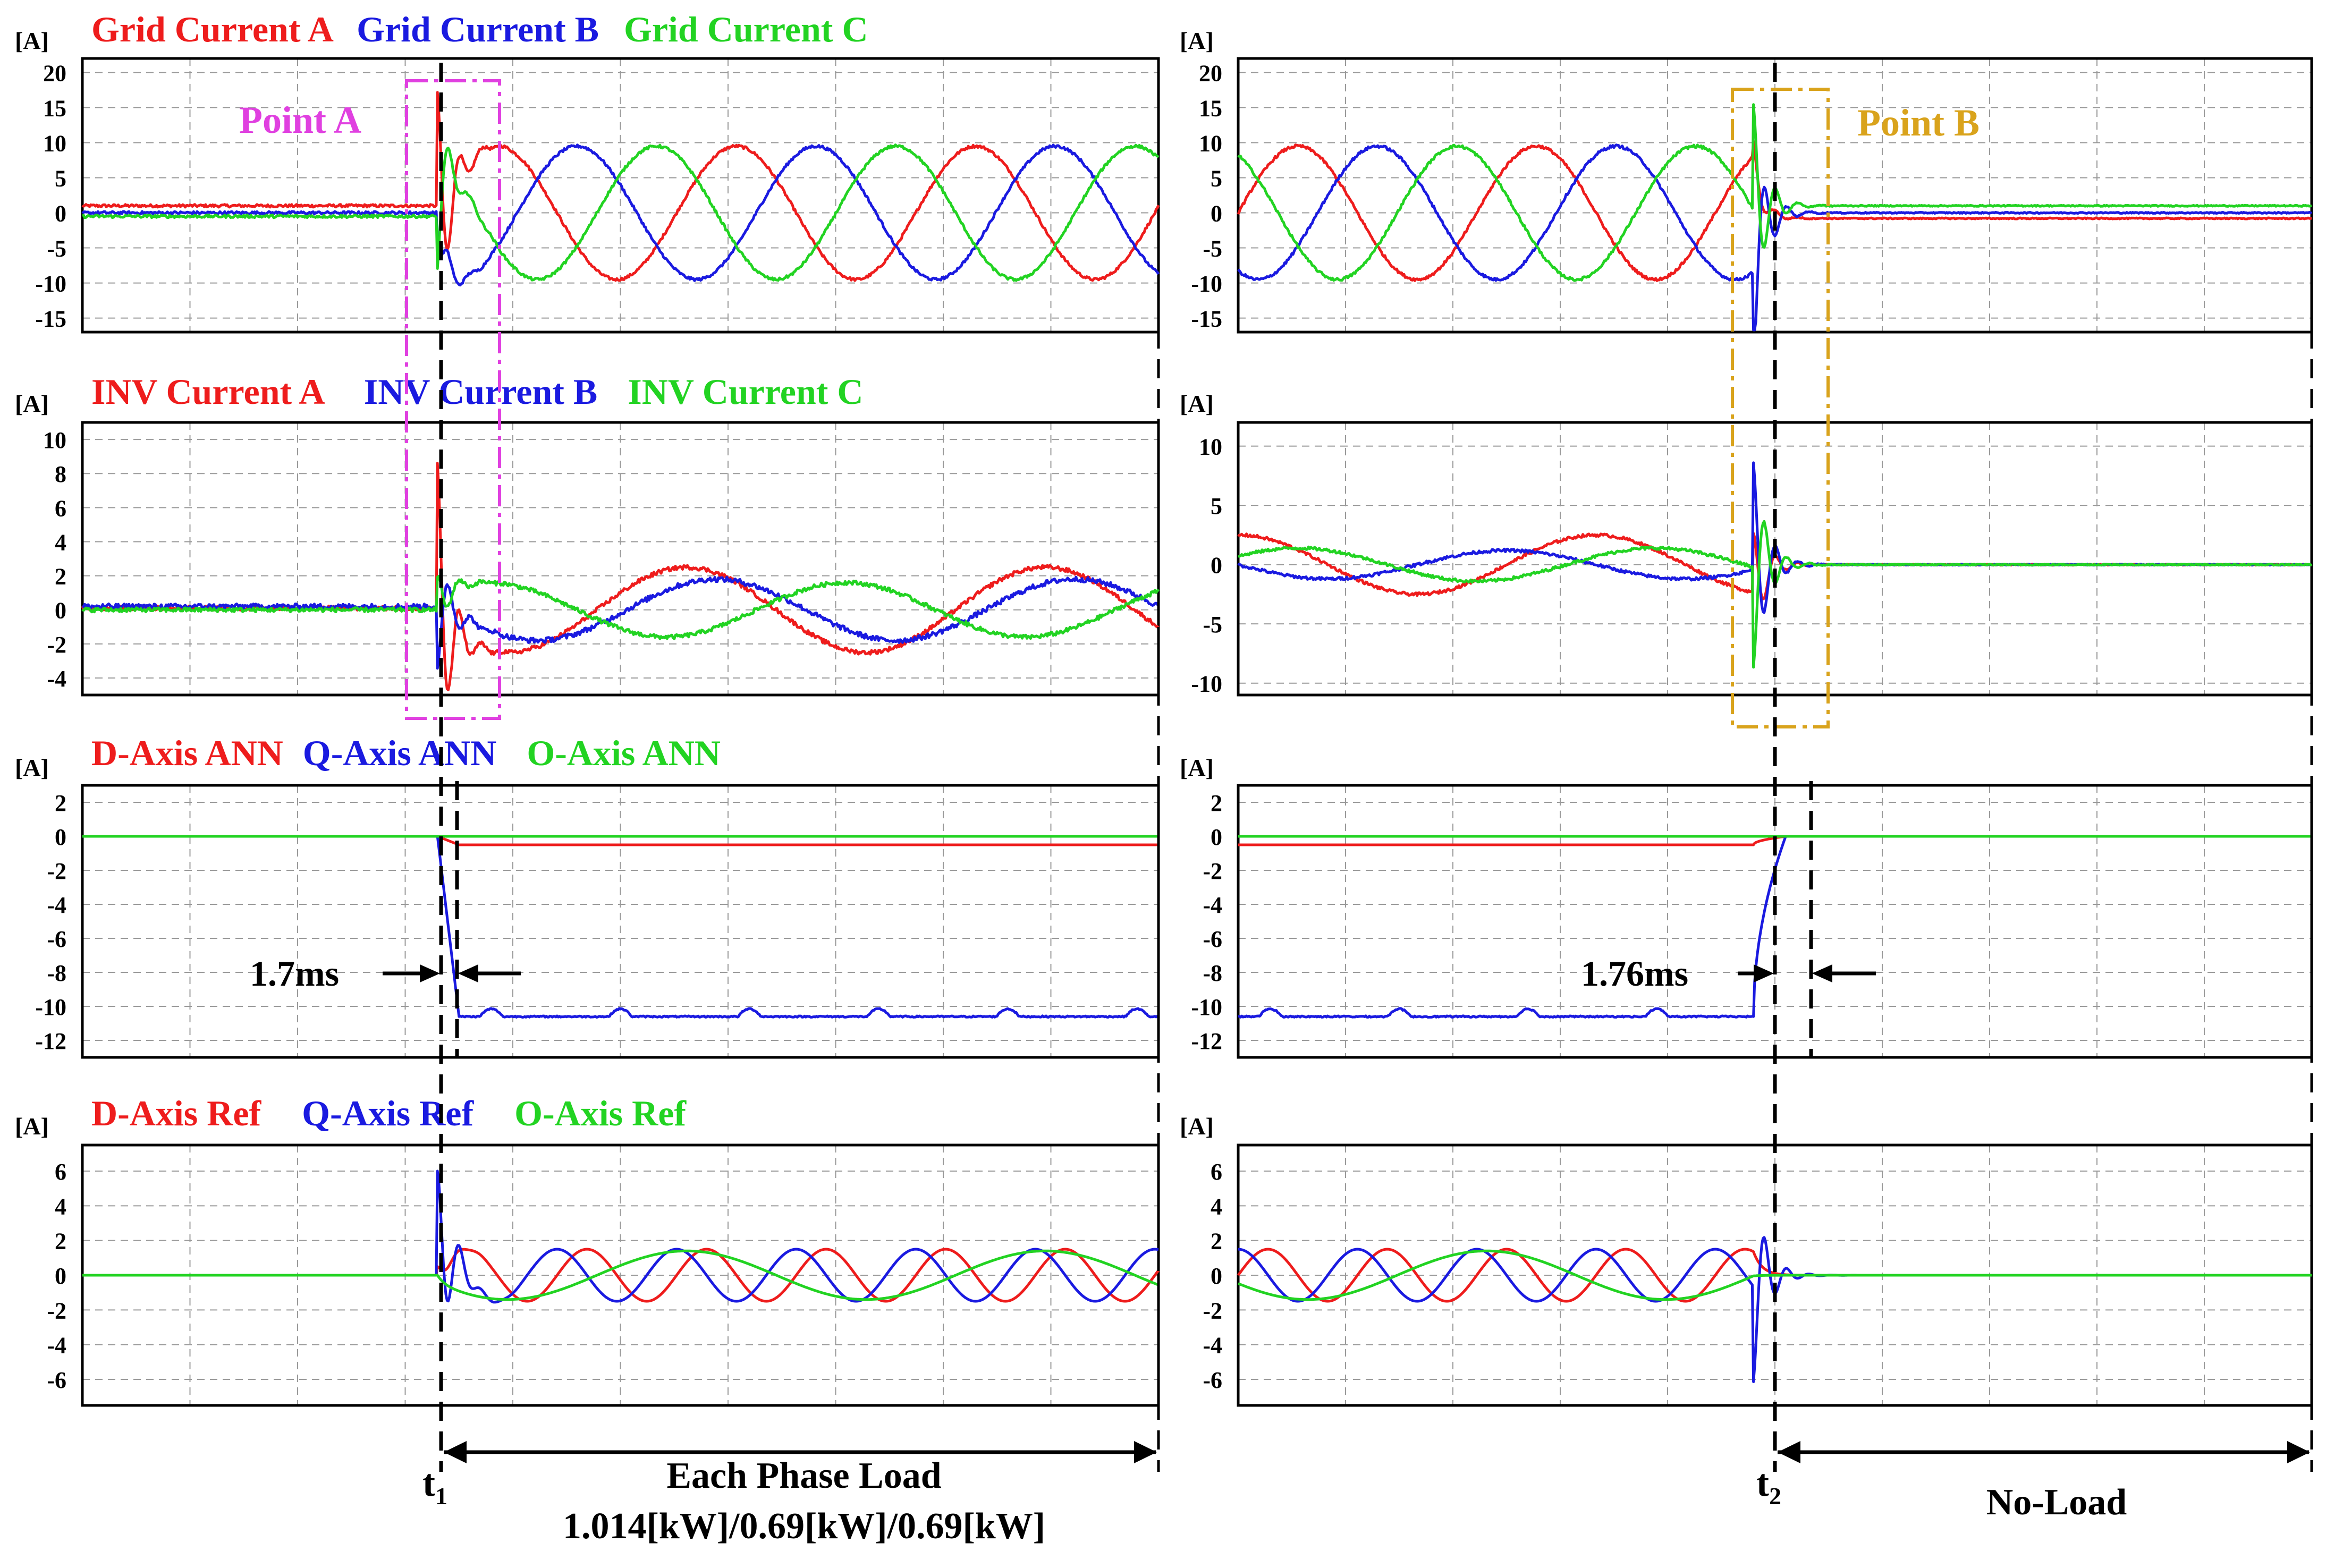  I want to click on panel-left-0: 20 15 10 5 0 -5 -10 -15, so click(597, 195).